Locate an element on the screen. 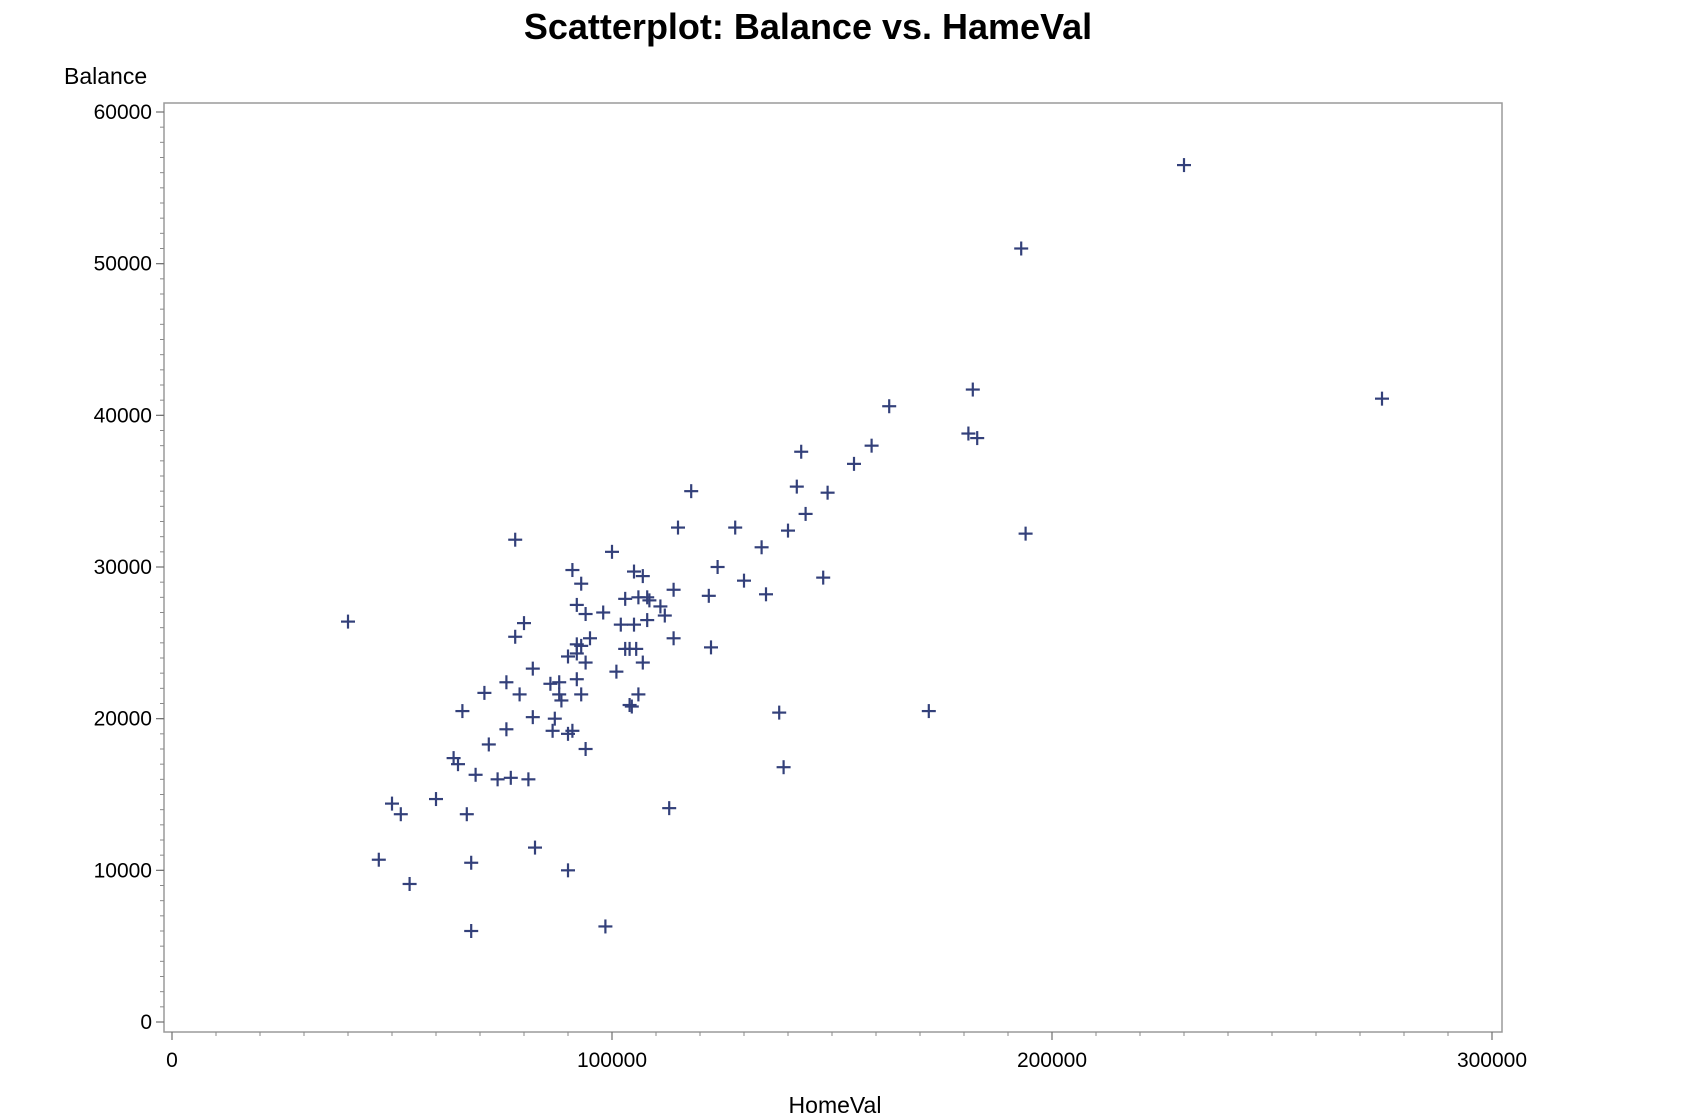 This screenshot has height=1114, width=1682. y-tick-label: 50000 is located at coordinates (123, 264).